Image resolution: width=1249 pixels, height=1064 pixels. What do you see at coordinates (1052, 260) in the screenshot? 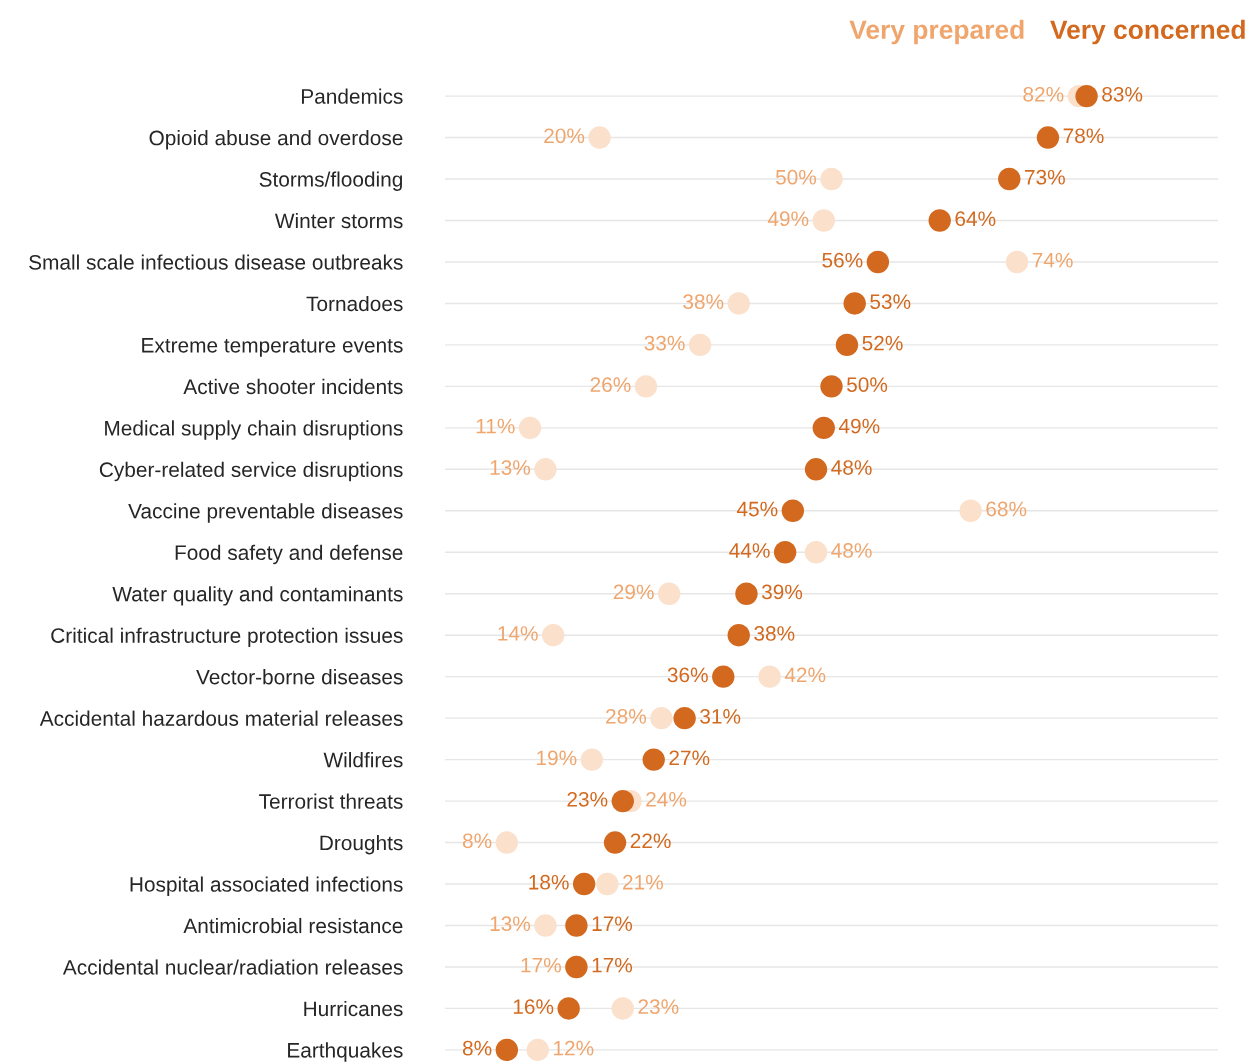
I see `data-label: 74%` at bounding box center [1052, 260].